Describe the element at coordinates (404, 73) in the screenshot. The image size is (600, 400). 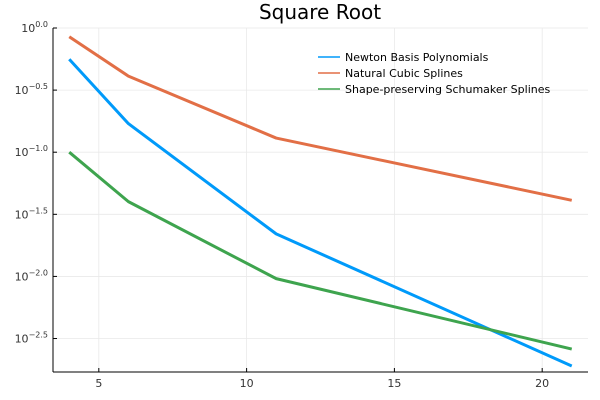
I see `legend-label-2: Natural Cubic Splines` at that location.